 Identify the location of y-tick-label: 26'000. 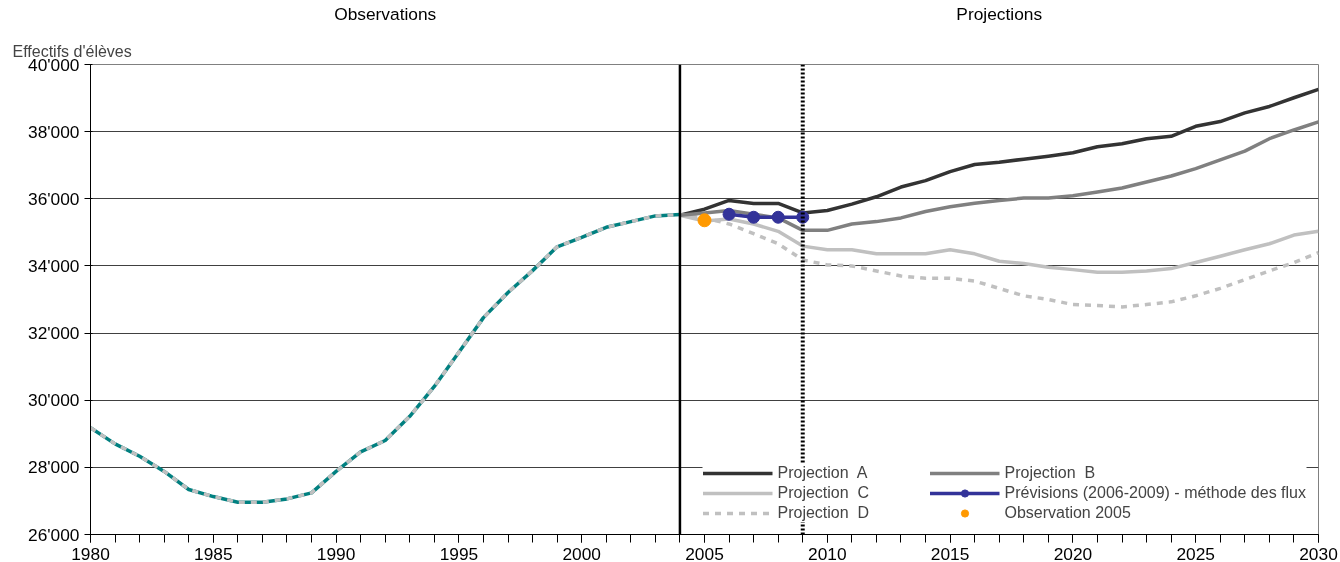
(54, 534).